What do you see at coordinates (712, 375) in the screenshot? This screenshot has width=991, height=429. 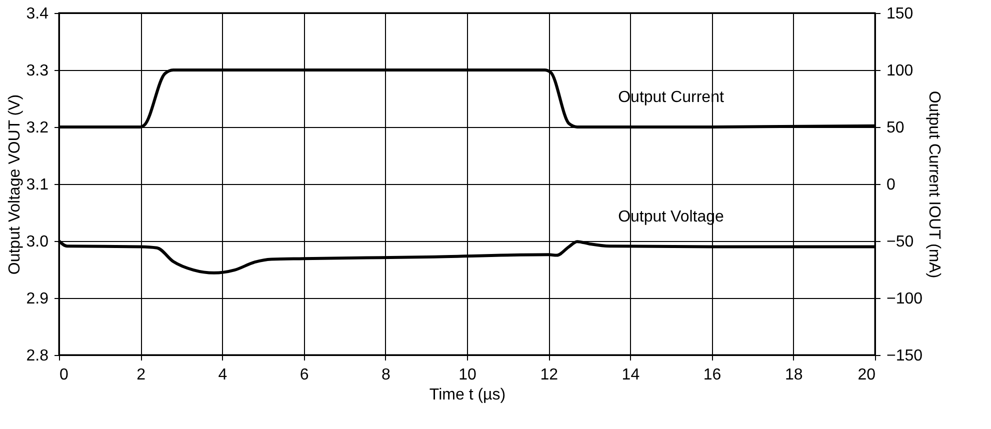 I see `x-tick-label: 16` at bounding box center [712, 375].